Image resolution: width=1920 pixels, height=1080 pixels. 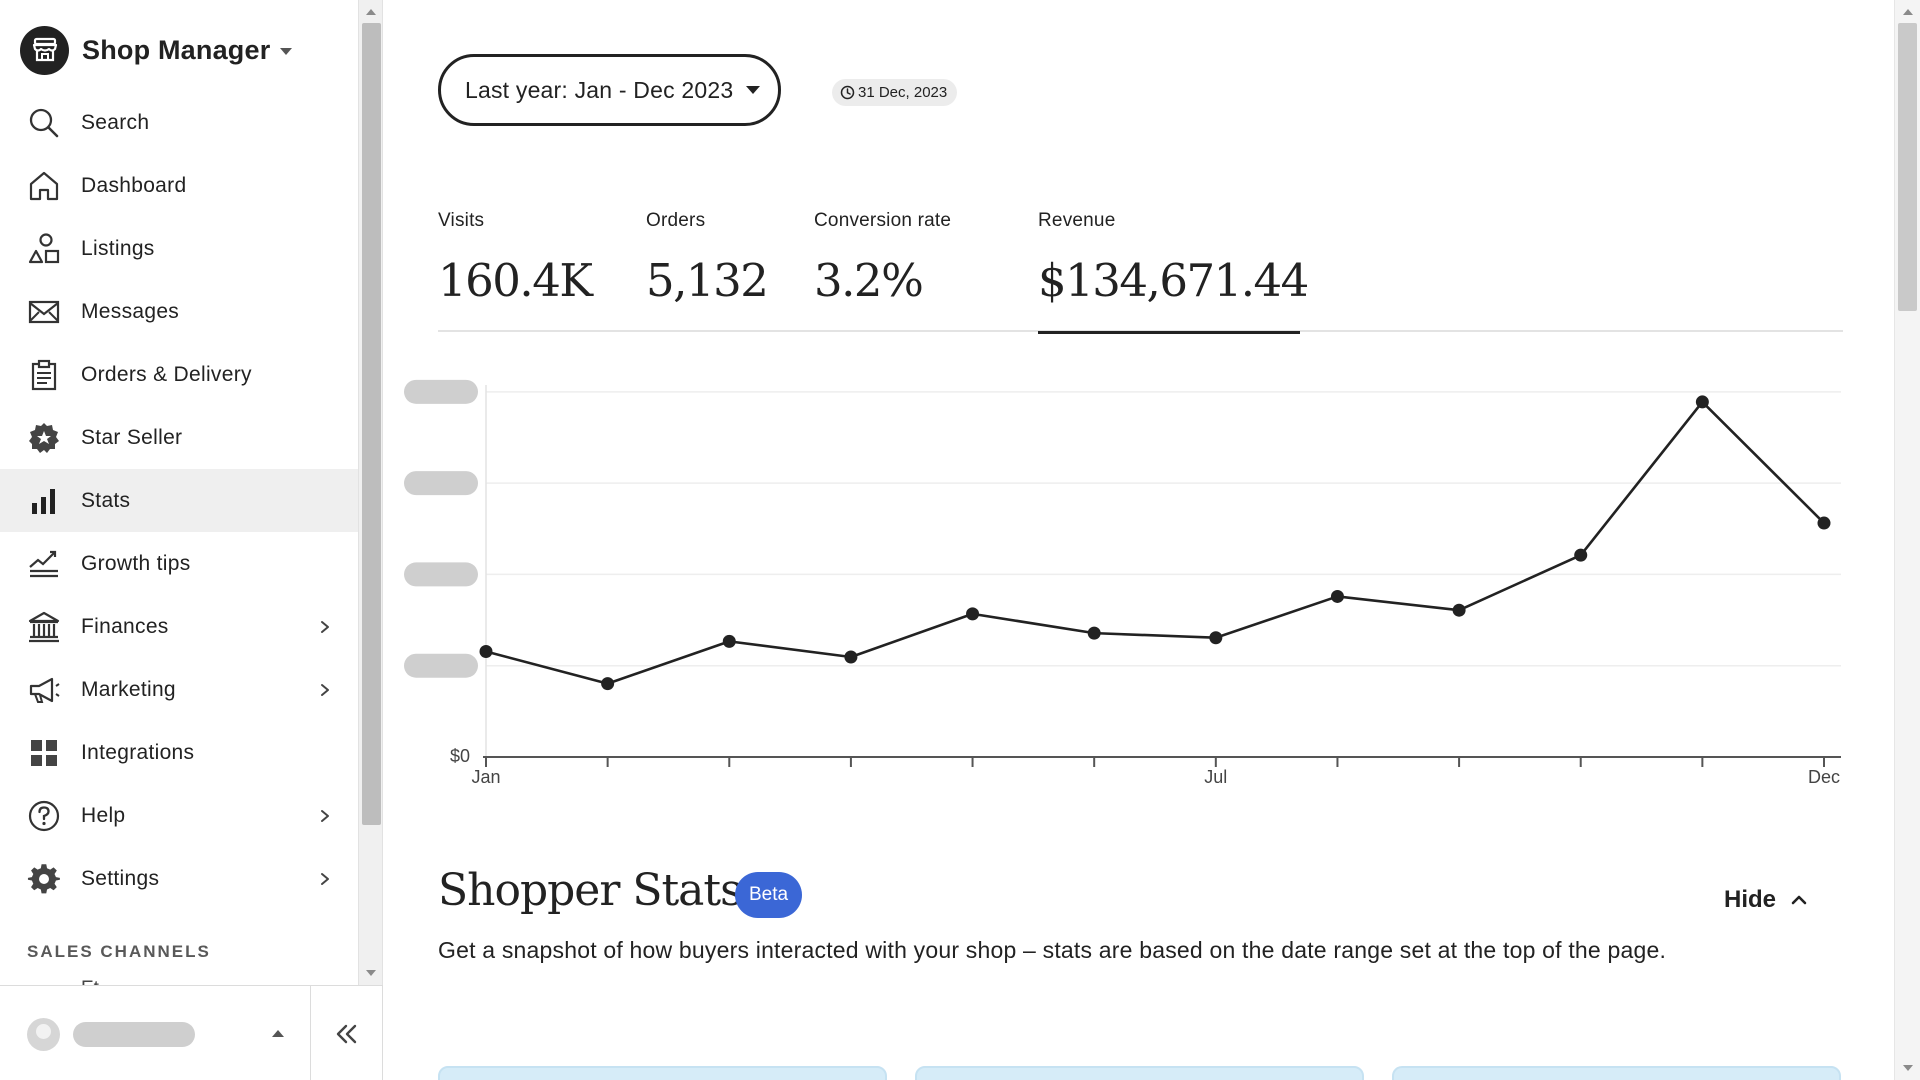 I want to click on metric-tab-revenue: Revenue $134,671.44, so click(x=1173, y=272).